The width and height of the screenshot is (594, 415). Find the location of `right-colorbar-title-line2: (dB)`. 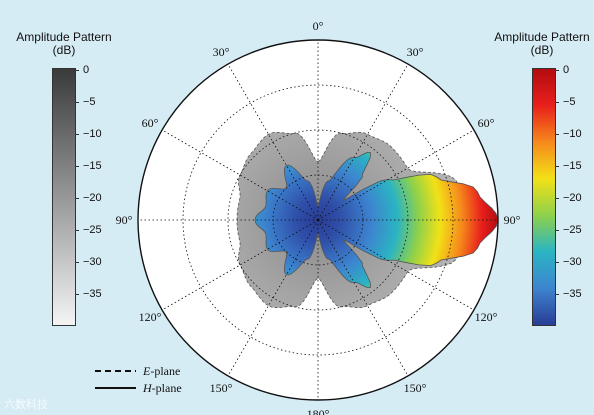

right-colorbar-title-line2: (dB) is located at coordinates (542, 50).